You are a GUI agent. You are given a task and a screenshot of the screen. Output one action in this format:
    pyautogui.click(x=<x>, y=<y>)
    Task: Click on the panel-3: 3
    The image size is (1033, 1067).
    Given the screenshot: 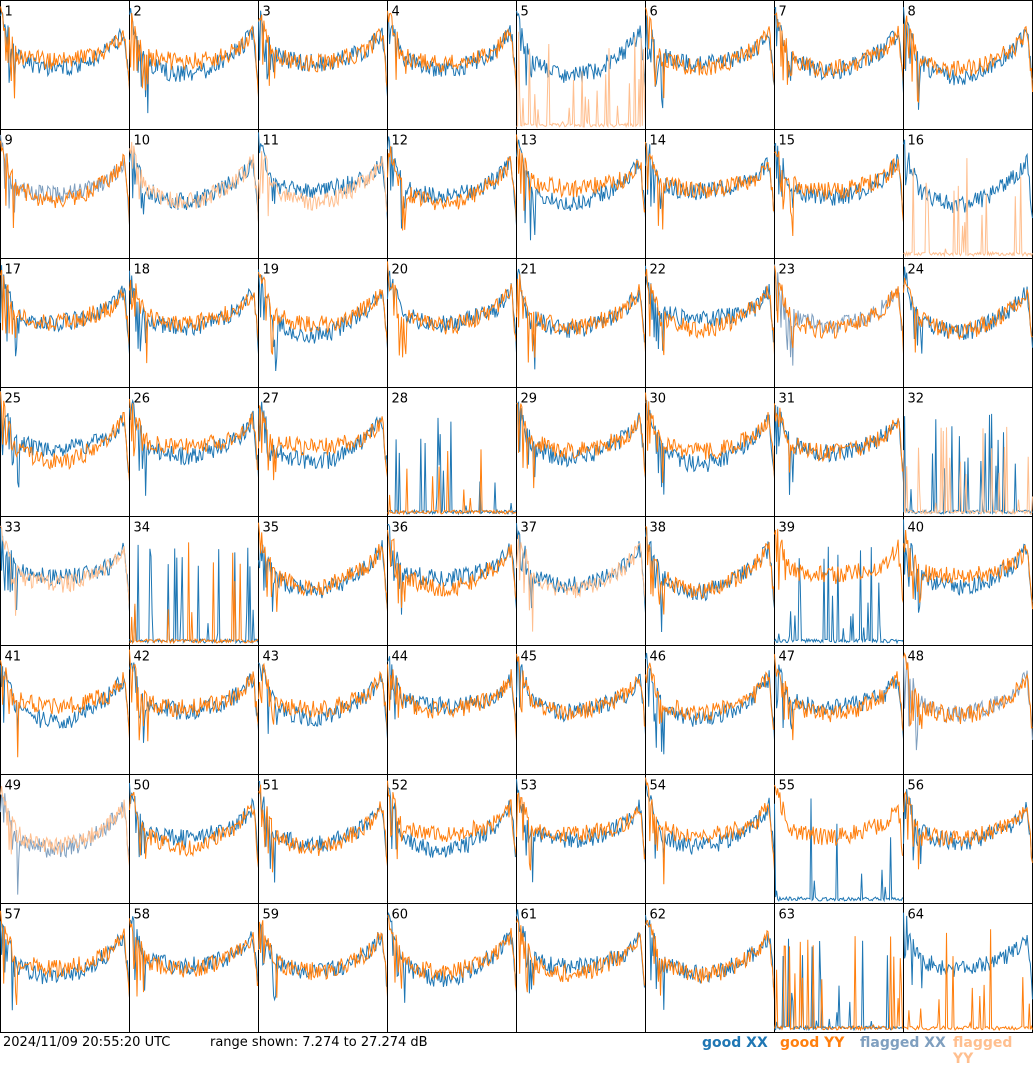 What is the action you would take?
    pyautogui.click(x=323, y=65)
    